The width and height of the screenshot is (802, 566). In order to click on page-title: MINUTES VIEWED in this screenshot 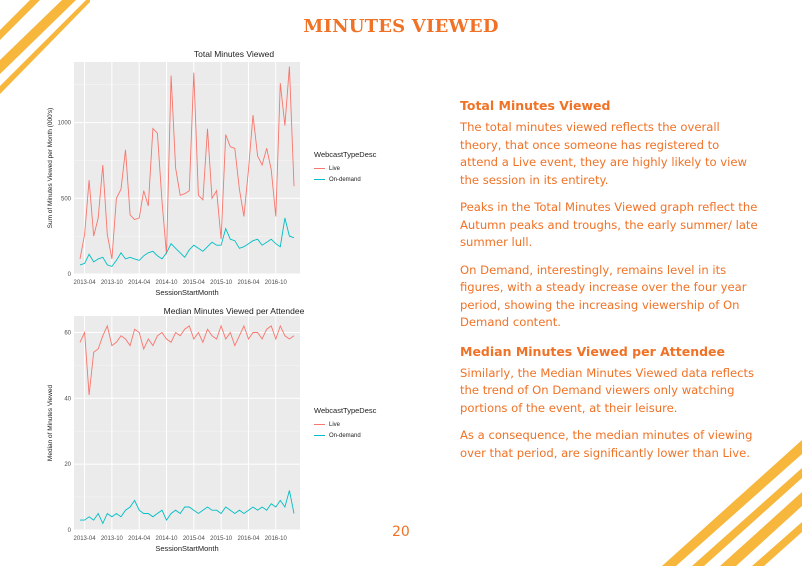, I will do `click(401, 26)`.